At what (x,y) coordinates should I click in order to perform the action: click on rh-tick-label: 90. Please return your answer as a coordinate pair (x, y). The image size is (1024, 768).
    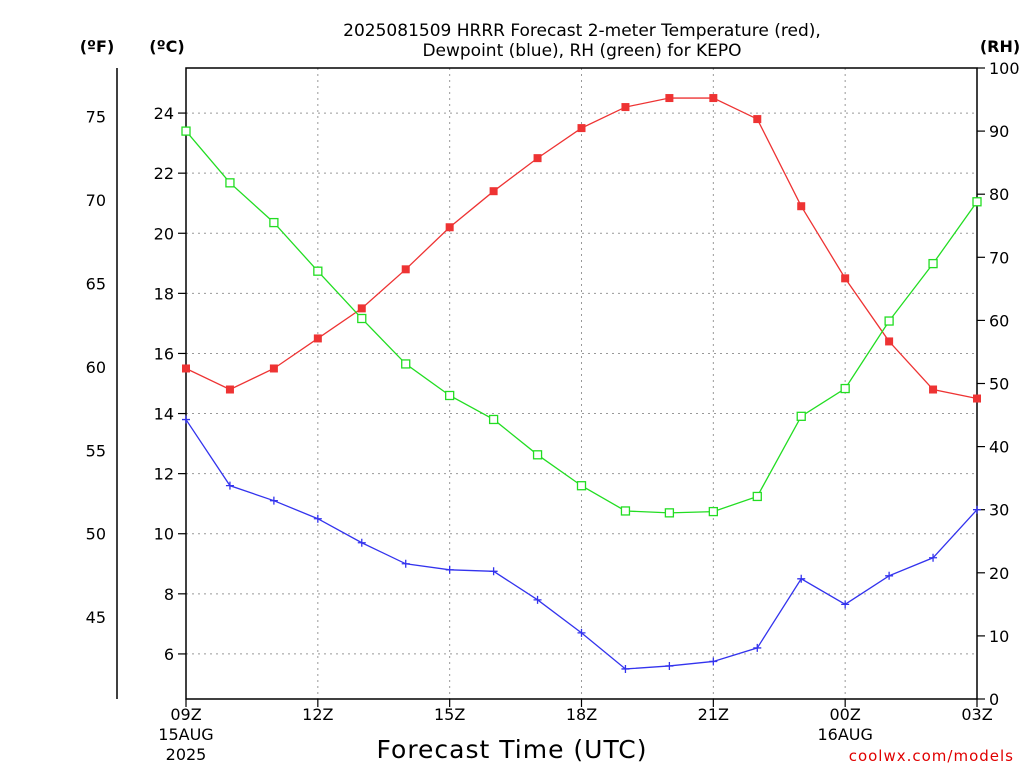
    Looking at the image, I should click on (999, 131).